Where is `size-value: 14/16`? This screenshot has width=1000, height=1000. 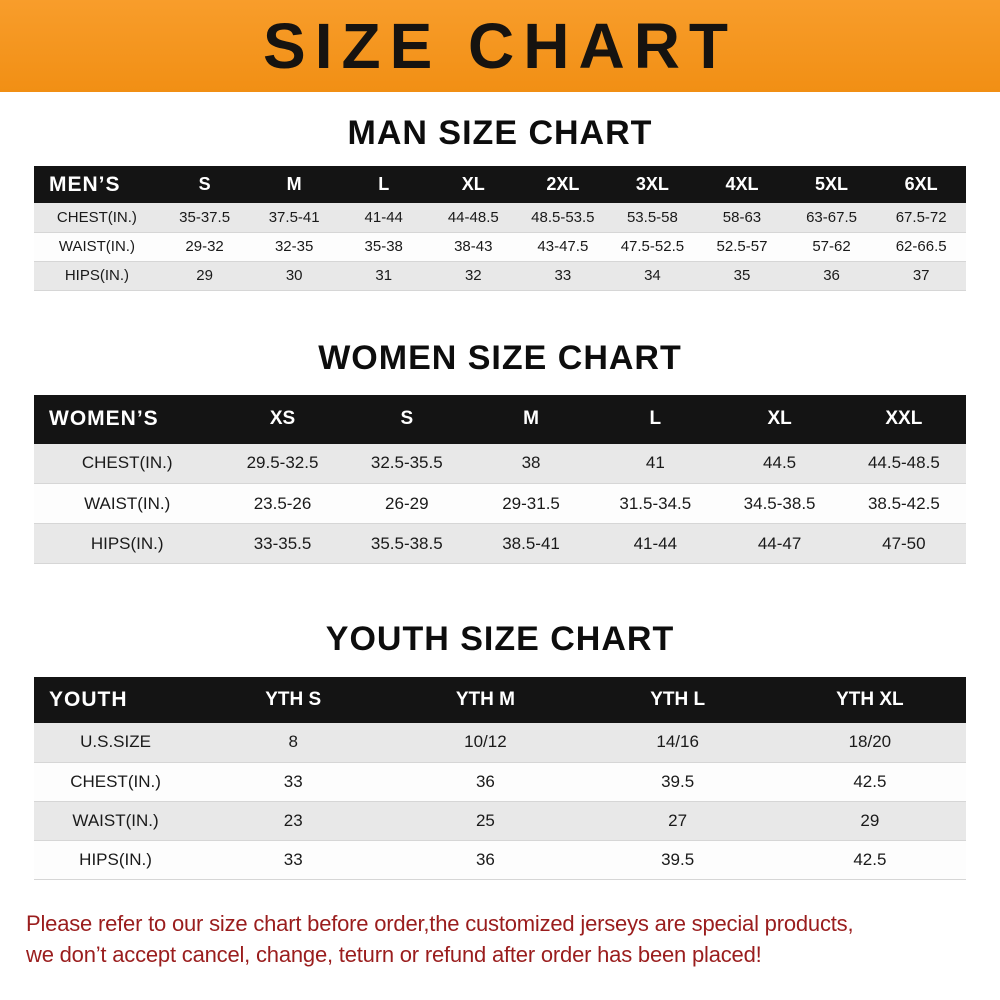 size-value: 14/16 is located at coordinates (677, 743).